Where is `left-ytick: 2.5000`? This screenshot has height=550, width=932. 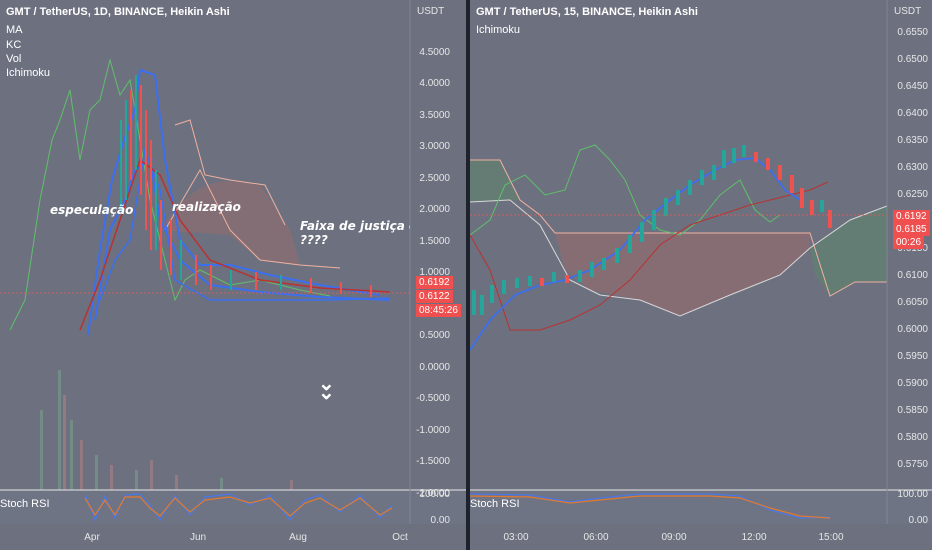
left-ytick: 2.5000 is located at coordinates (434, 178).